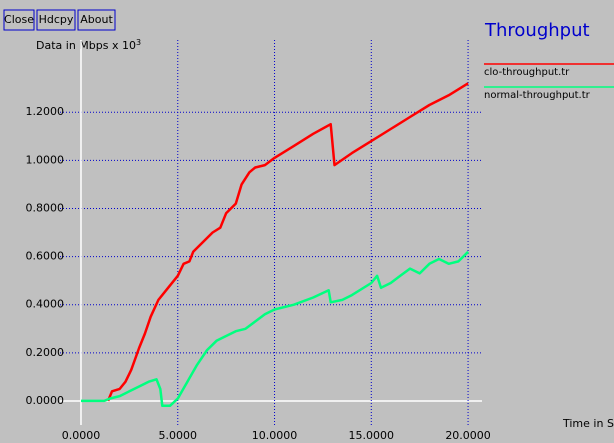  I want to click on button-label: About, so click(96, 19).